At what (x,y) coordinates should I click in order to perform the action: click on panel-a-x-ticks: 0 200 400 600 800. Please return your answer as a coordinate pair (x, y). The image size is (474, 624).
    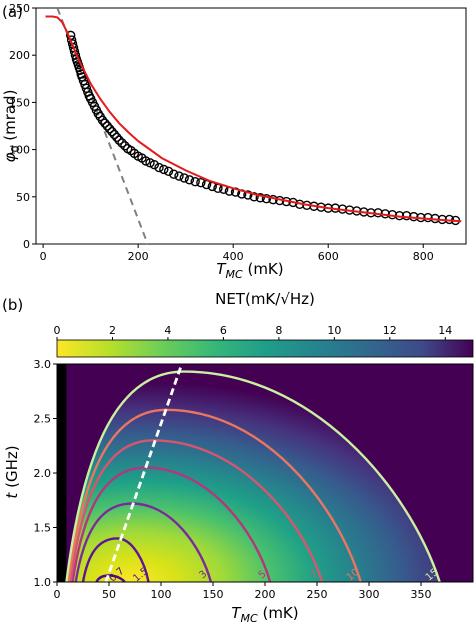
    Looking at the image, I should click on (237, 253).